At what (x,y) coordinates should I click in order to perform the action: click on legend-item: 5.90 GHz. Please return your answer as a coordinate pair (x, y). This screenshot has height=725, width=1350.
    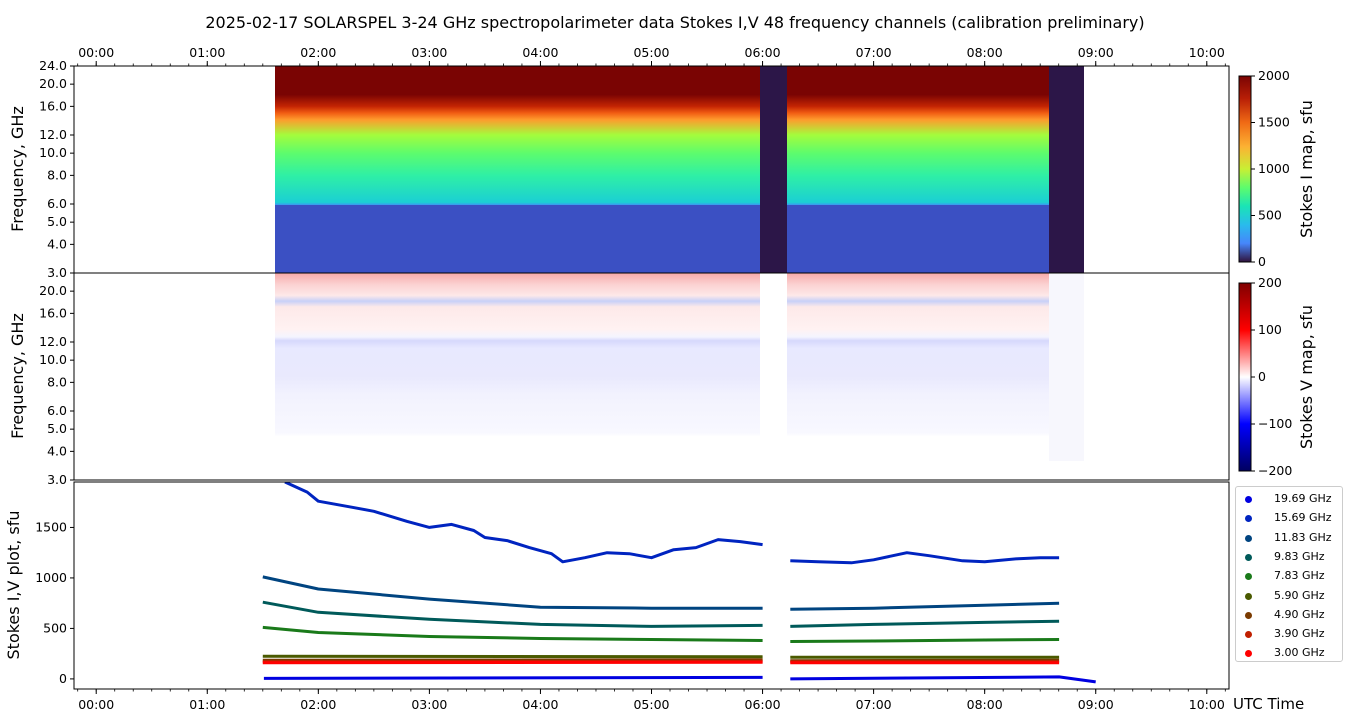
    Looking at the image, I should click on (1289, 596).